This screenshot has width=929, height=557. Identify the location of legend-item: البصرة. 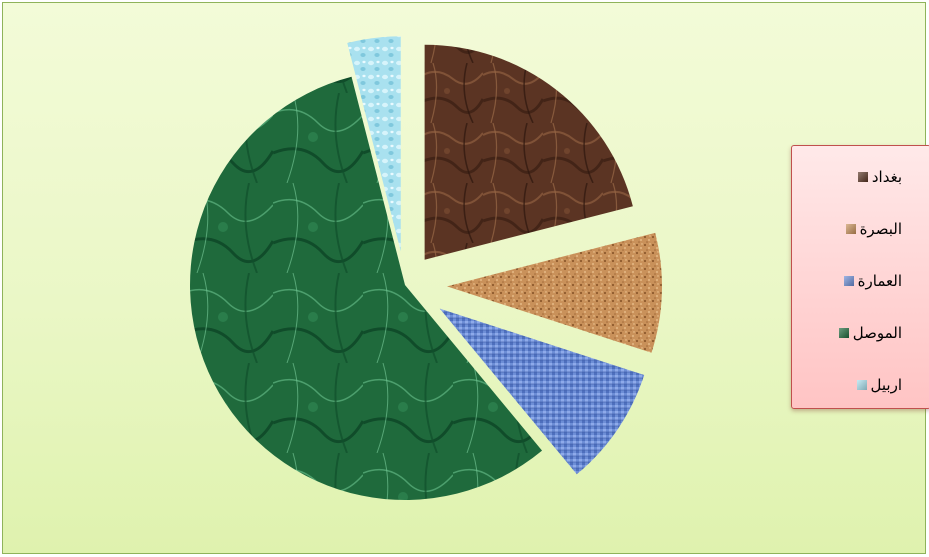
(873, 229).